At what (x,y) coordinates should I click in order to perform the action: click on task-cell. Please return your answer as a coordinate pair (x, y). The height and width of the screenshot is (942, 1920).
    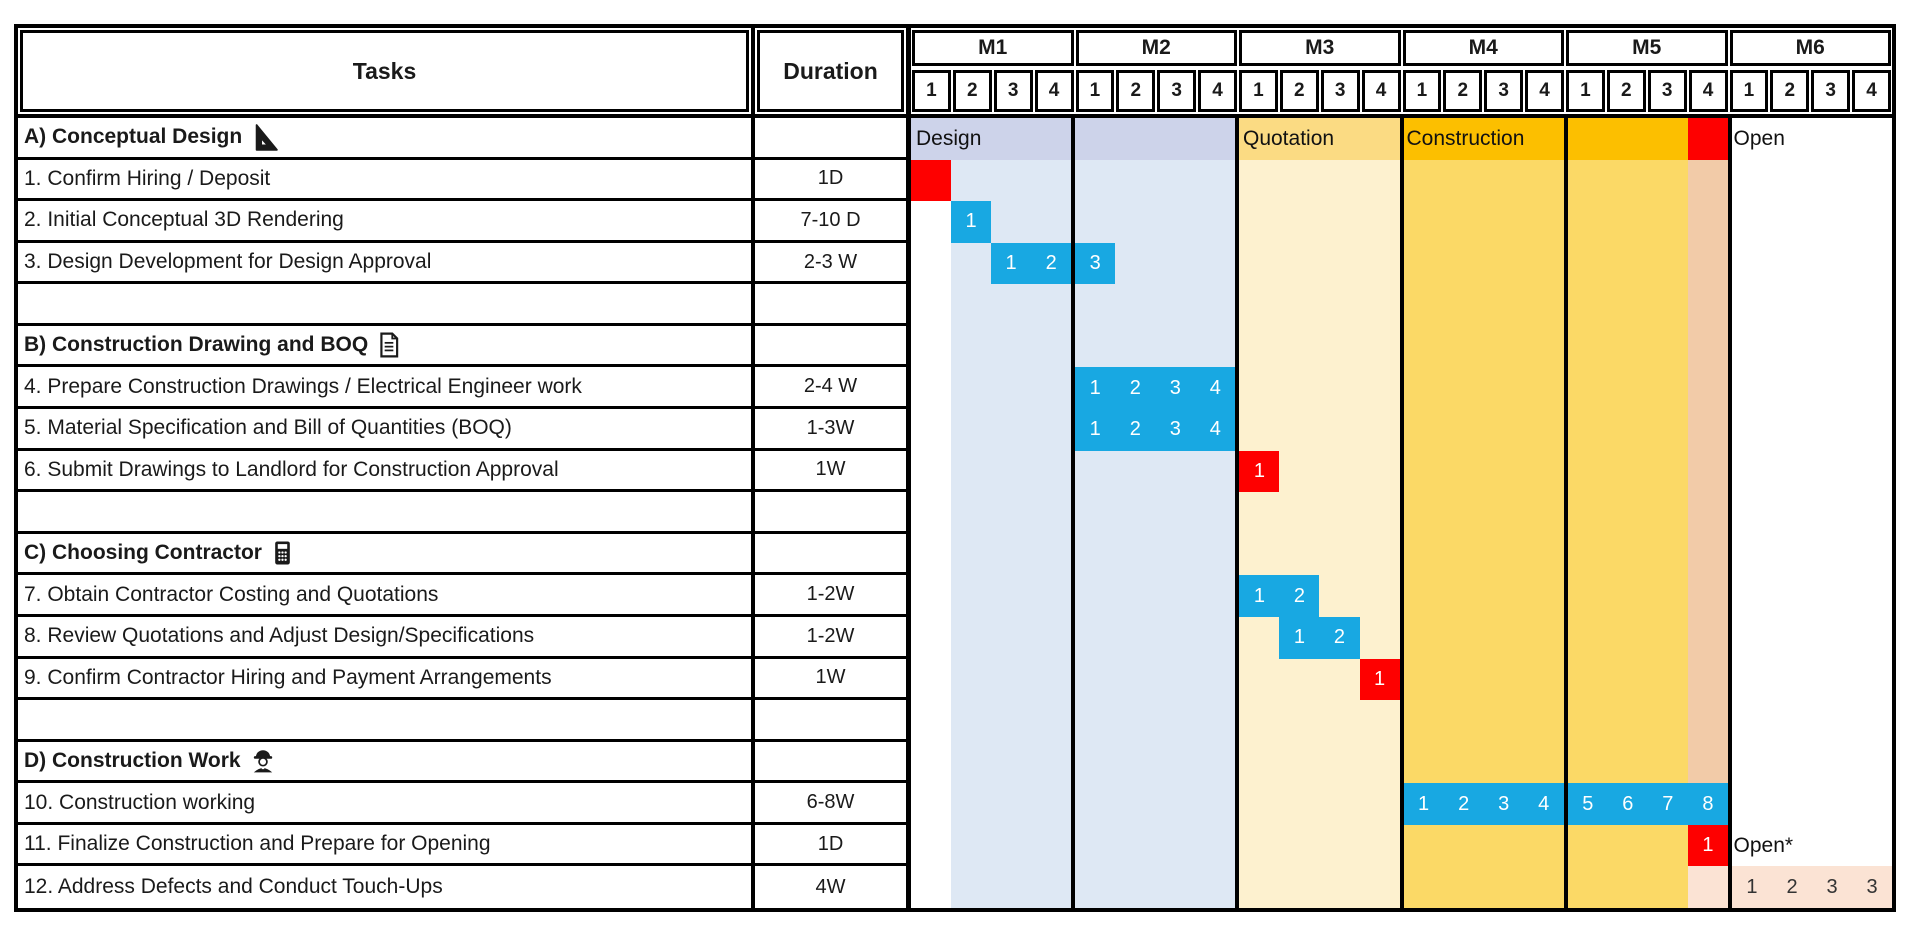
    Looking at the image, I should click on (386, 721).